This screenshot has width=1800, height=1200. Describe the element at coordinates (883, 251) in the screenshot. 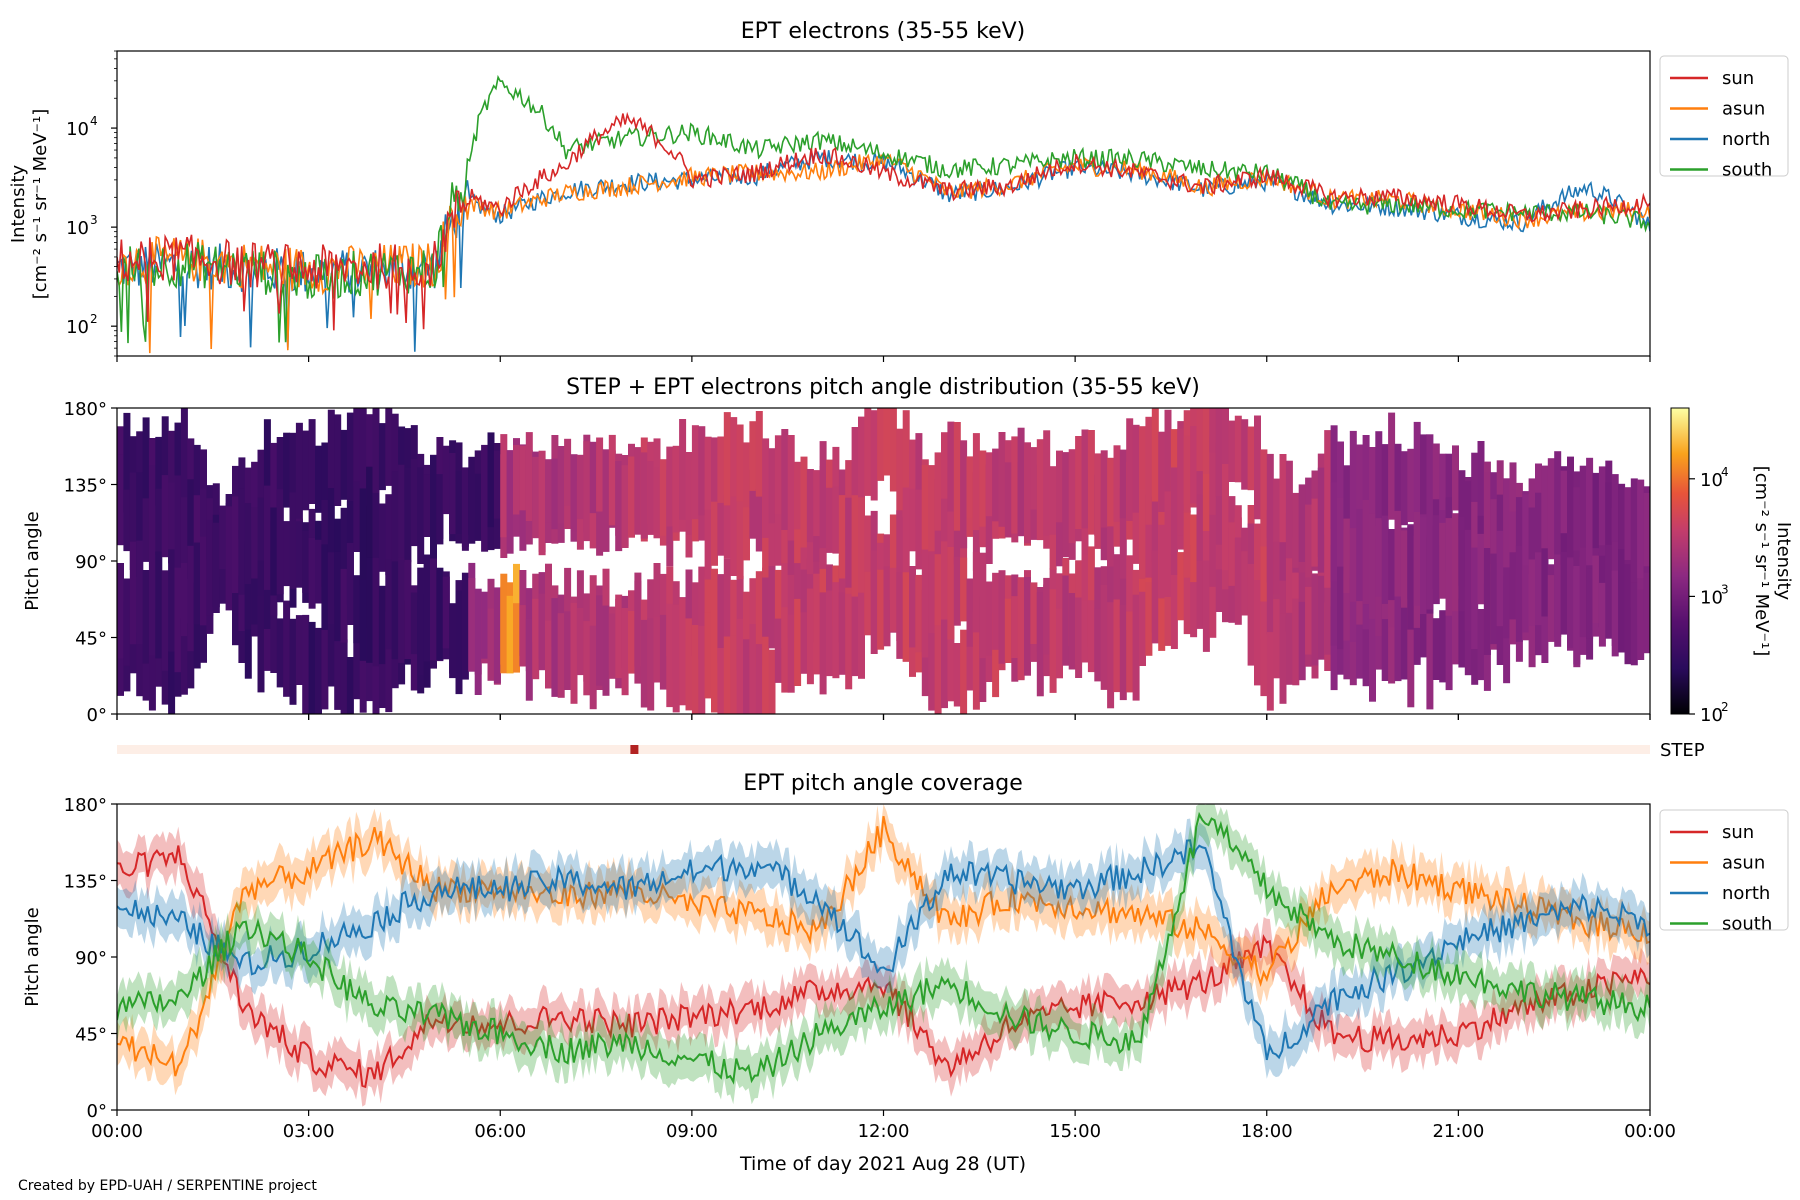

I see `north-series-line` at that location.